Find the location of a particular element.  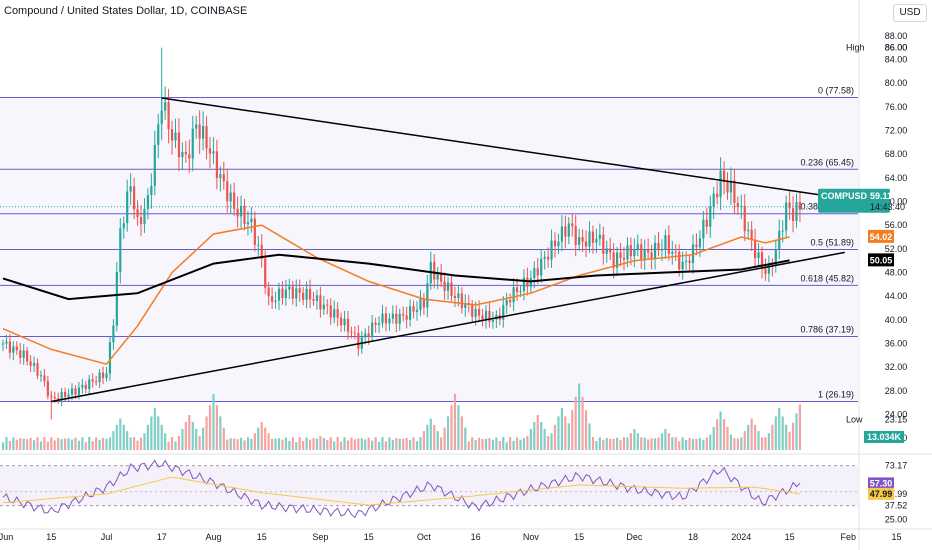

rsi-line-rsi is located at coordinates (401, 489).